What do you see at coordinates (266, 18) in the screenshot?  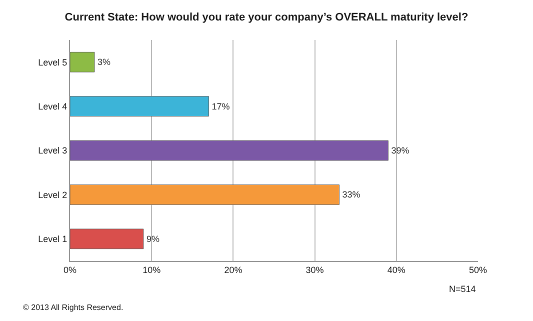 I see `chart-title: Current State: How would you rate your company’s OVERALL maturity level?` at bounding box center [266, 18].